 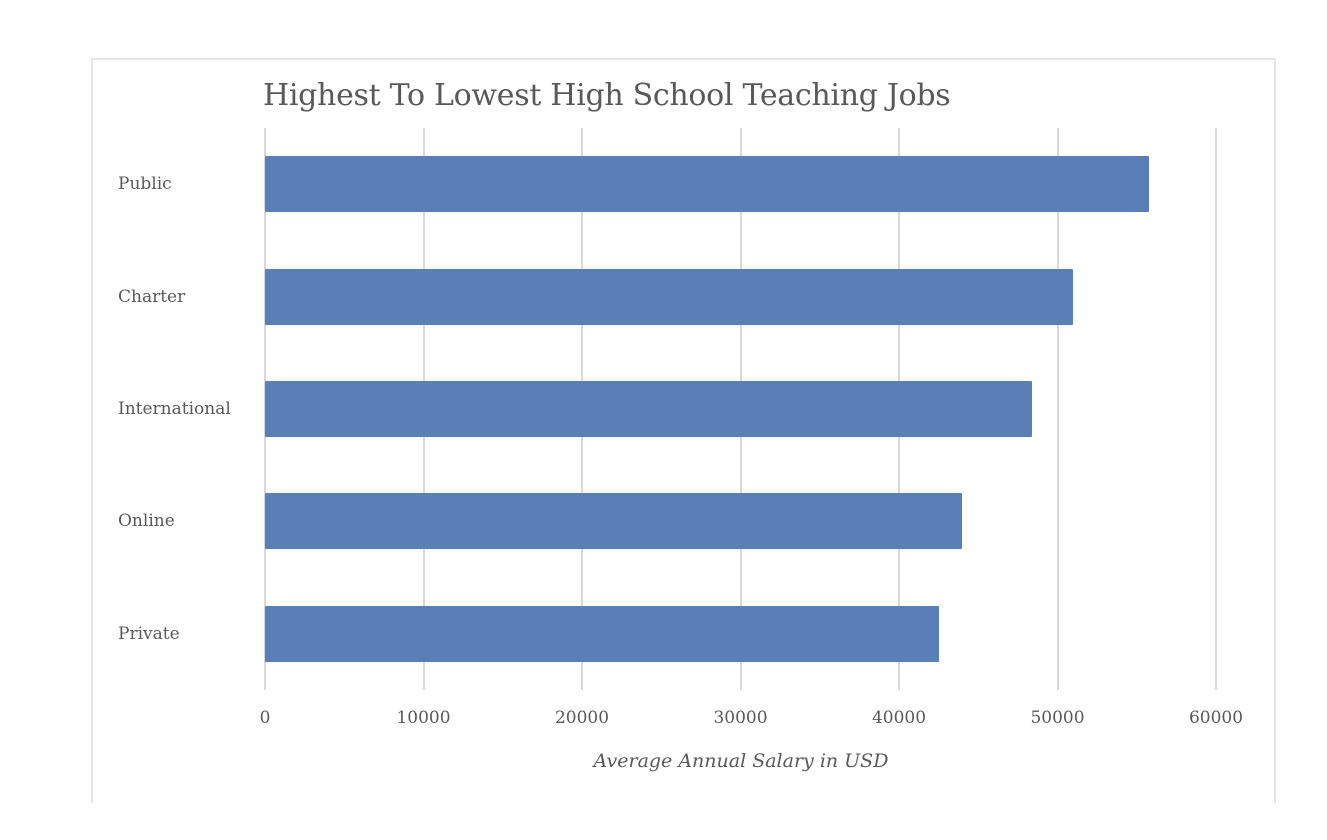 I want to click on bar-private, so click(x=602, y=633).